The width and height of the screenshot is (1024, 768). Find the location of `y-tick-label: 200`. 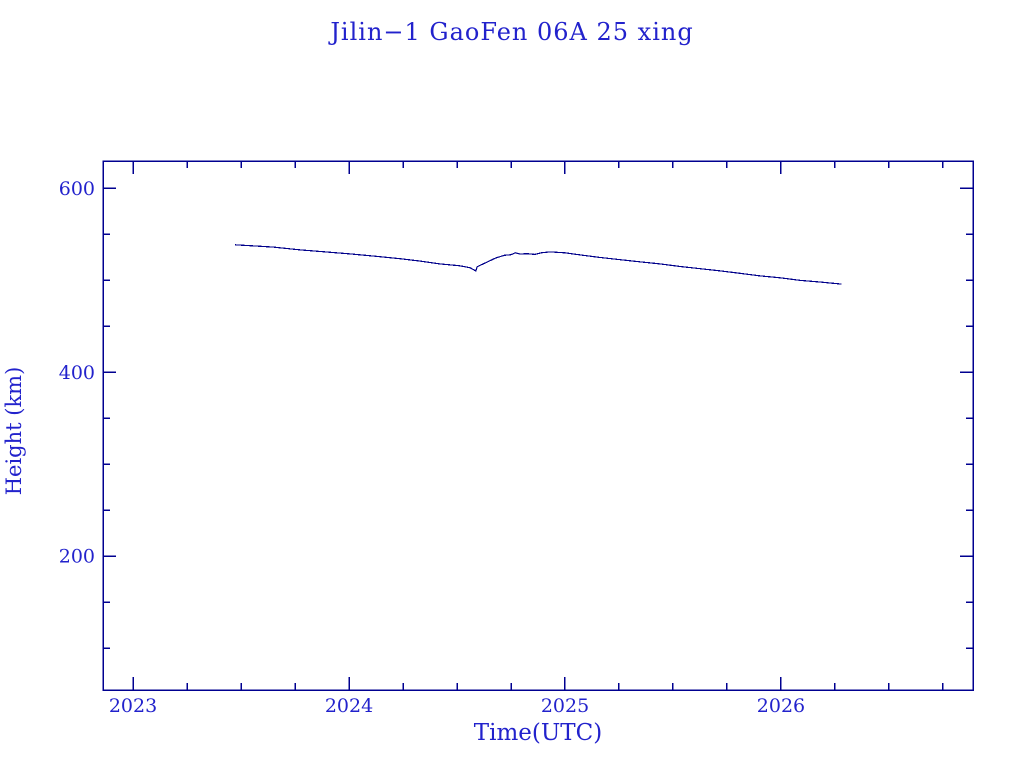

y-tick-label: 200 is located at coordinates (77, 557).